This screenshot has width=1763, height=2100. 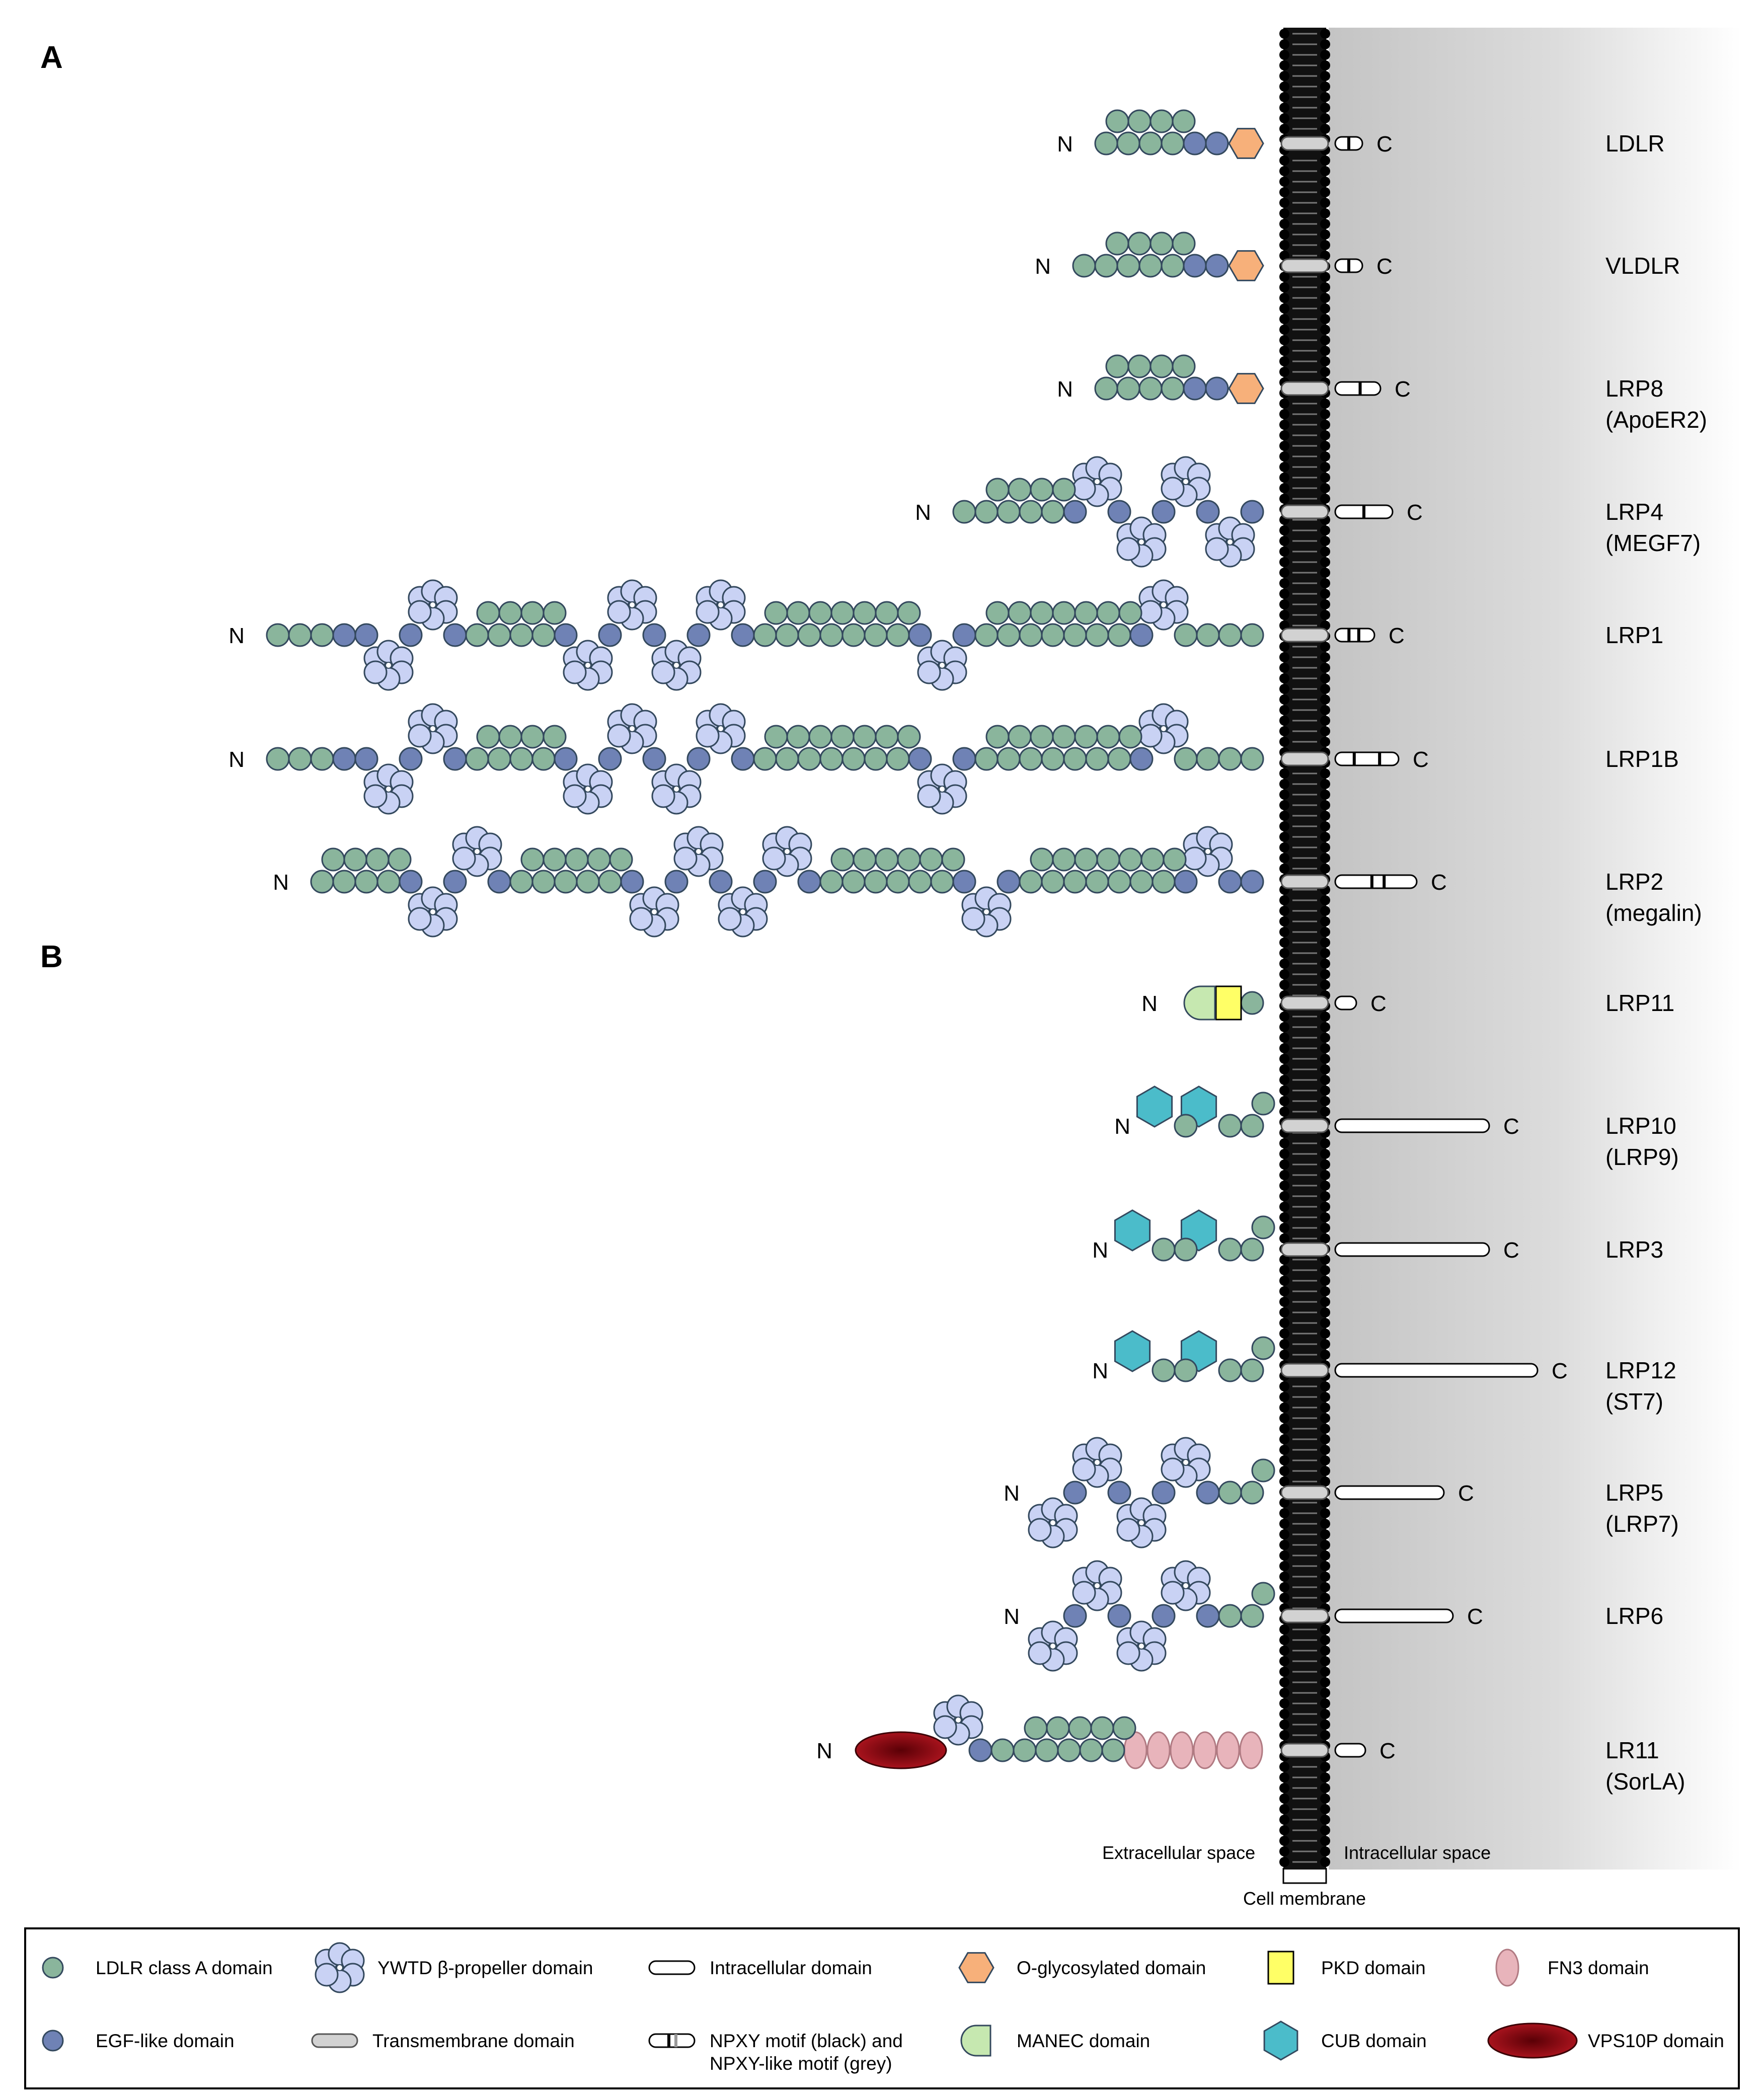 What do you see at coordinates (340, 1967) in the screenshot?
I see `legend-propeller-icon` at bounding box center [340, 1967].